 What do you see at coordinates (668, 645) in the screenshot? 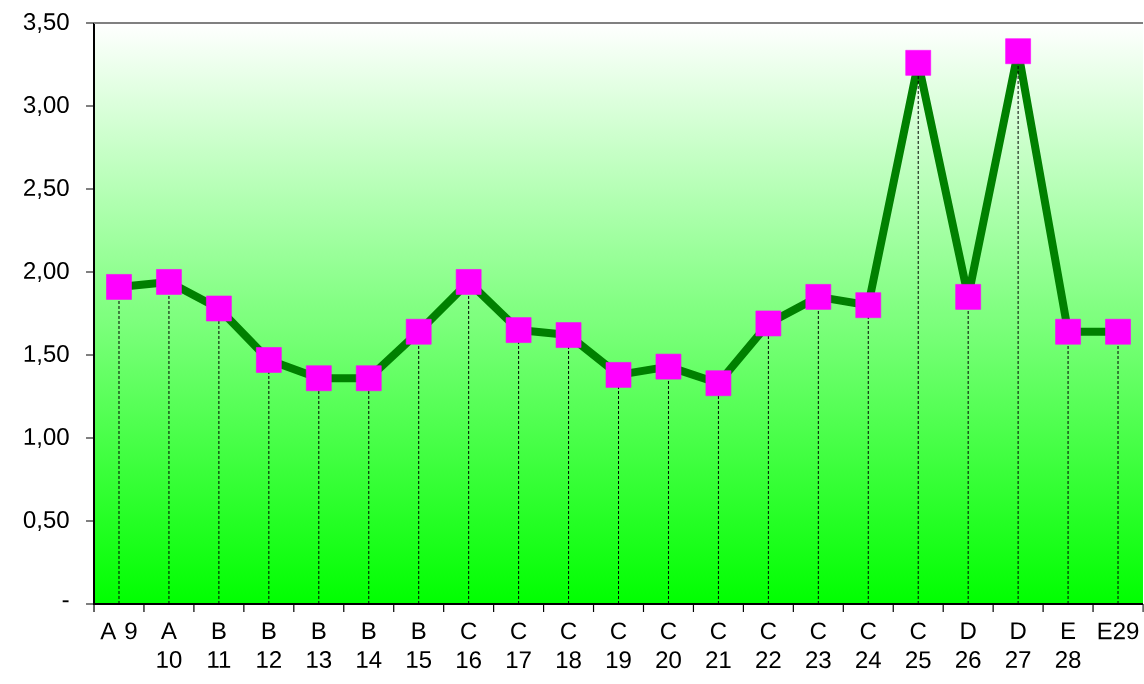
I see `x-tick-label: C 20` at bounding box center [668, 645].